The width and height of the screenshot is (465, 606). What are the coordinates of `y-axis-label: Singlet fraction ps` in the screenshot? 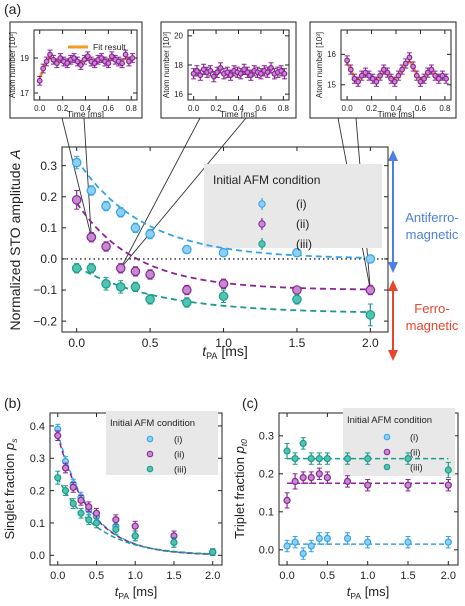 It's located at (10, 489).